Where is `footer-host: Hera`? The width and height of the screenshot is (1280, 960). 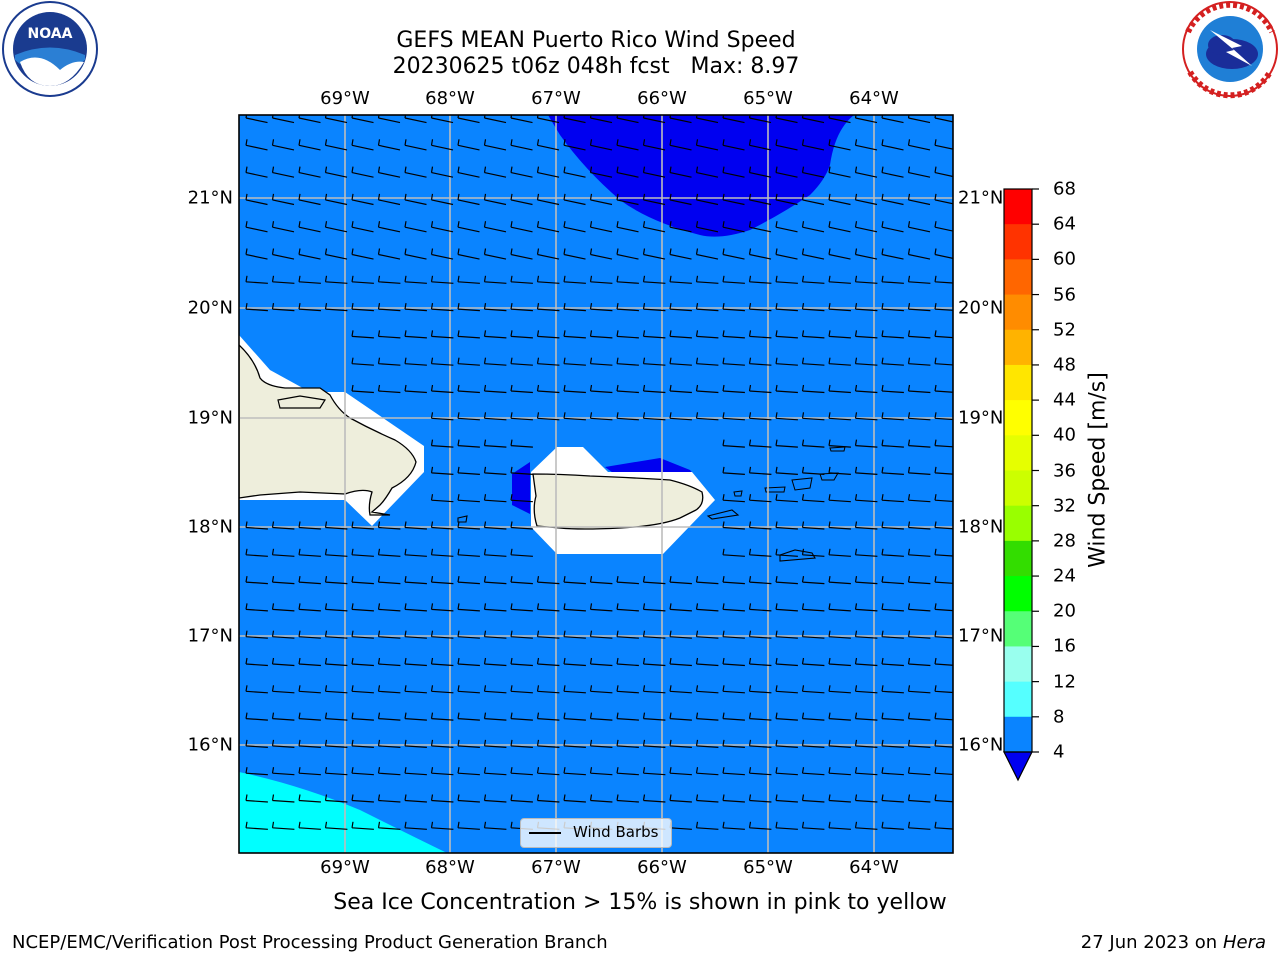
footer-host: Hera is located at coordinates (1244, 942).